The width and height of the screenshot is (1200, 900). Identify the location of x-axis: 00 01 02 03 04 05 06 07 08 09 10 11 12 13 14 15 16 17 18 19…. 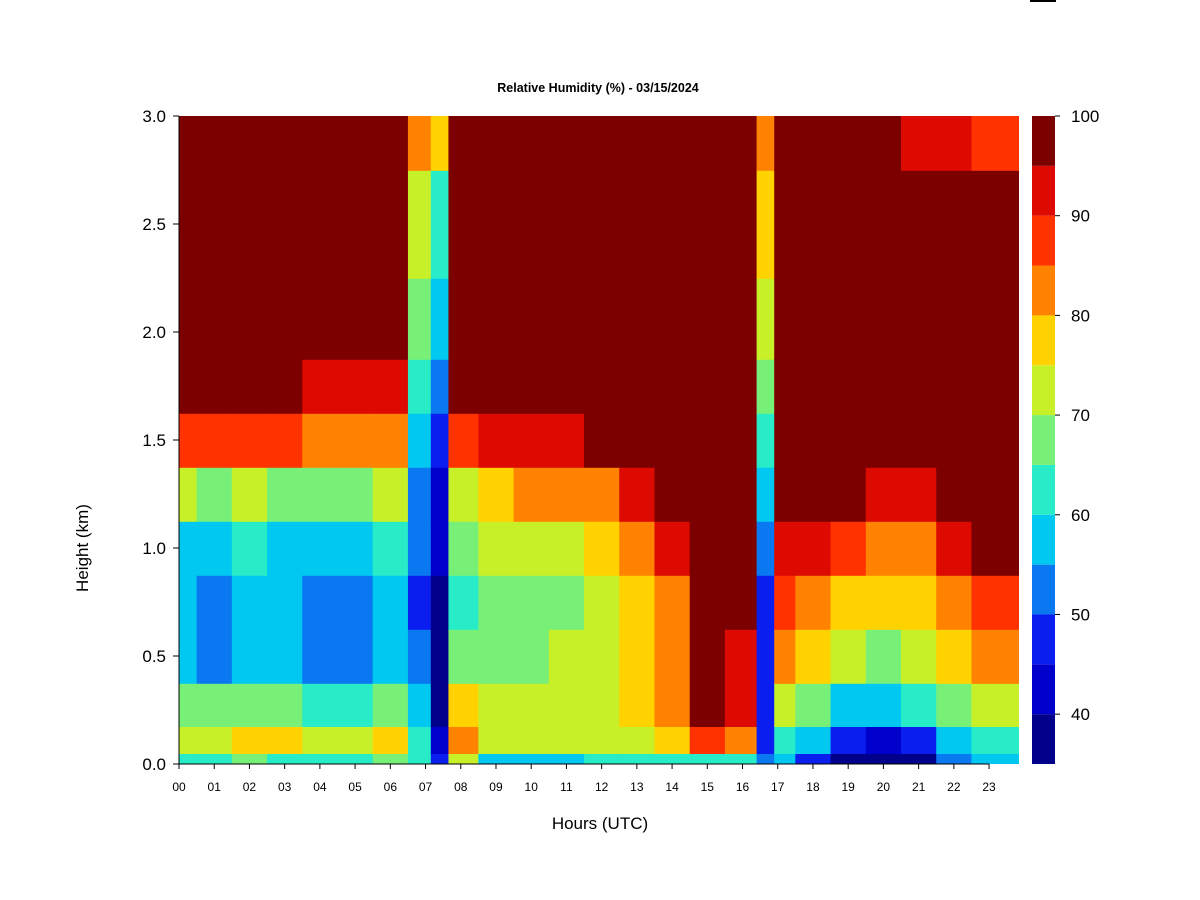
(584, 778).